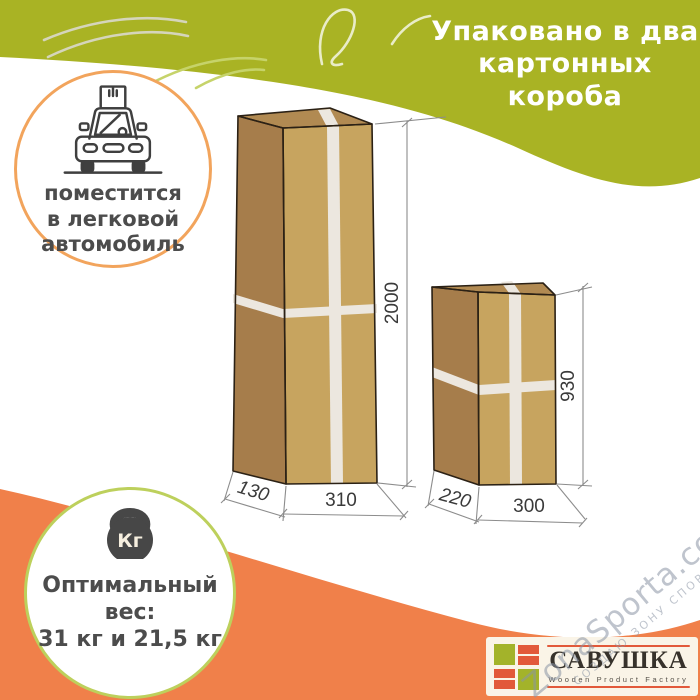  What do you see at coordinates (494, 383) in the screenshot?
I see `small-box` at bounding box center [494, 383].